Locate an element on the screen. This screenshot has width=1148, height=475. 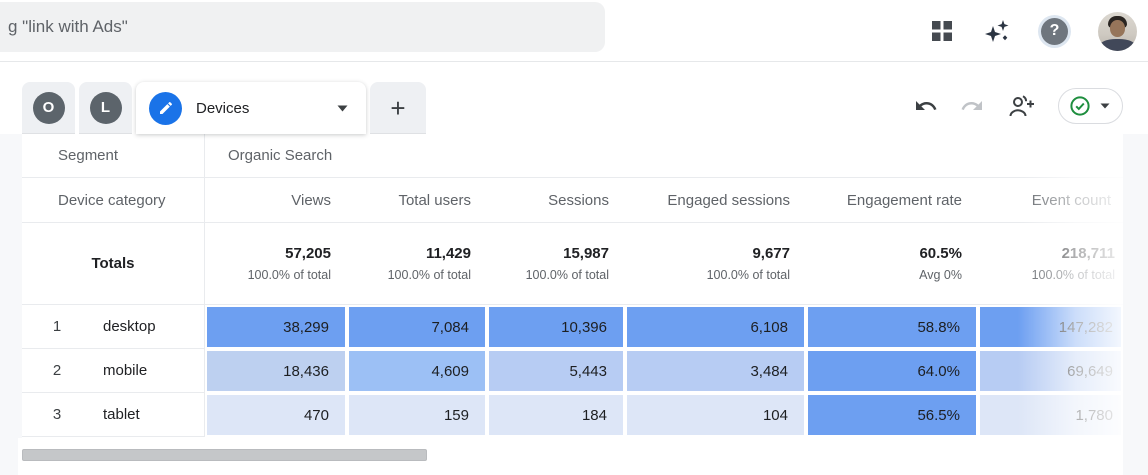
column-header-views: Views is located at coordinates (311, 200).